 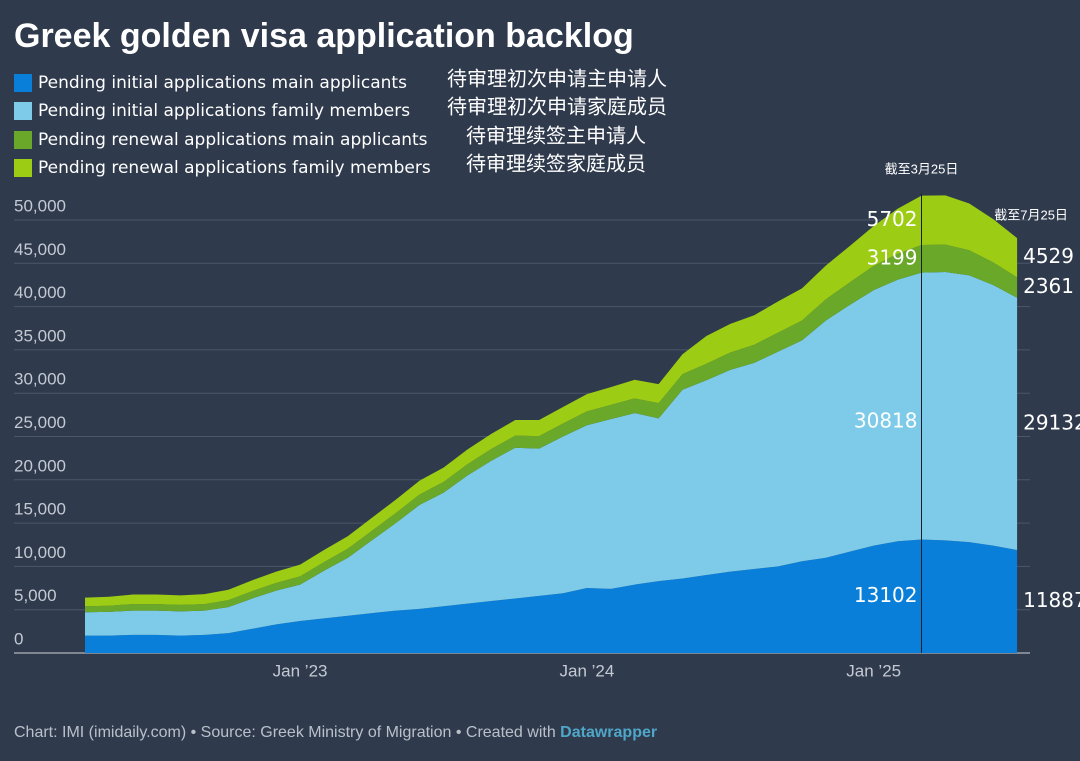 I want to click on y-tick-label: 5,000, so click(x=35, y=595).